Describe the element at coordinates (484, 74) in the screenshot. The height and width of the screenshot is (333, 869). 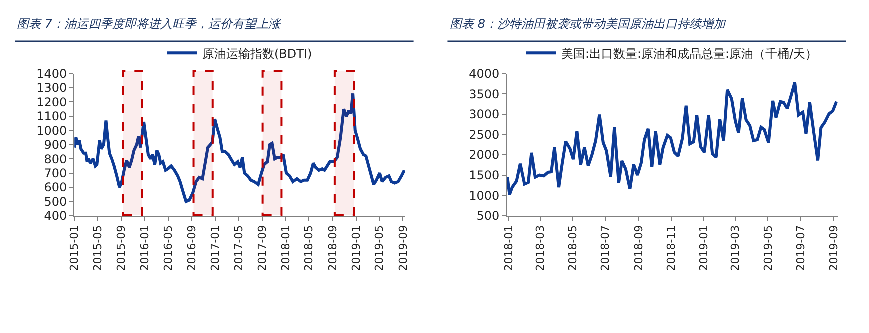
I see `y-tick-label: 4000` at that location.